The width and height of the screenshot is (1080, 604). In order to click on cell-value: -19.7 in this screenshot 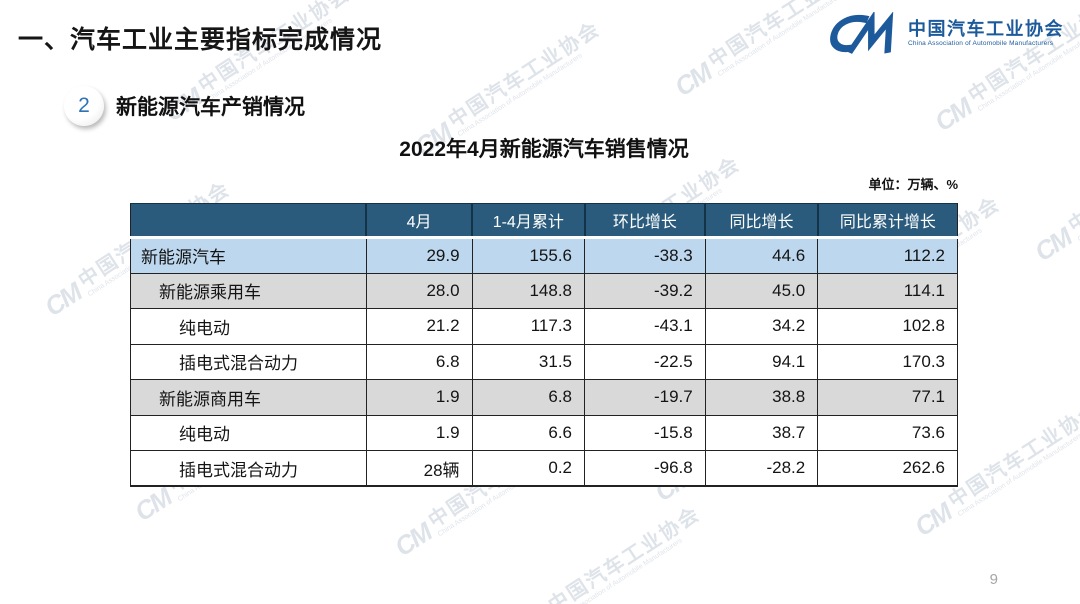, I will do `click(645, 397)`.